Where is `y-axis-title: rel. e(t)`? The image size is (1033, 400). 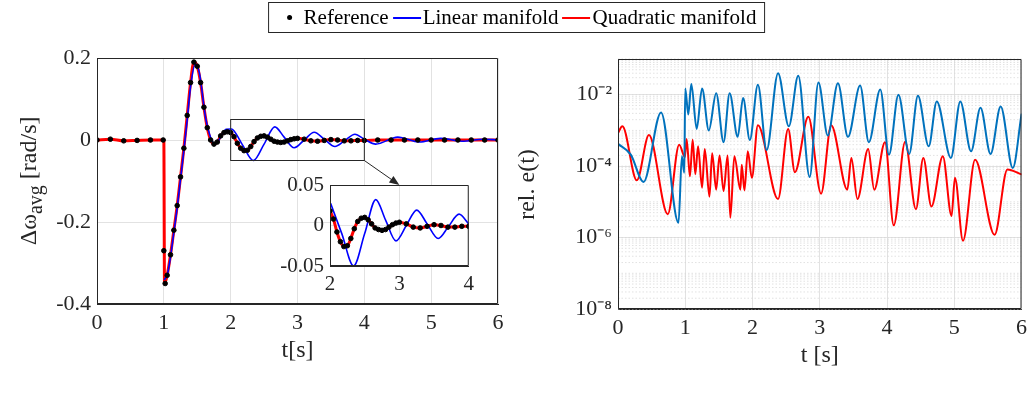
y-axis-title: rel. e(t) is located at coordinates (526, 184).